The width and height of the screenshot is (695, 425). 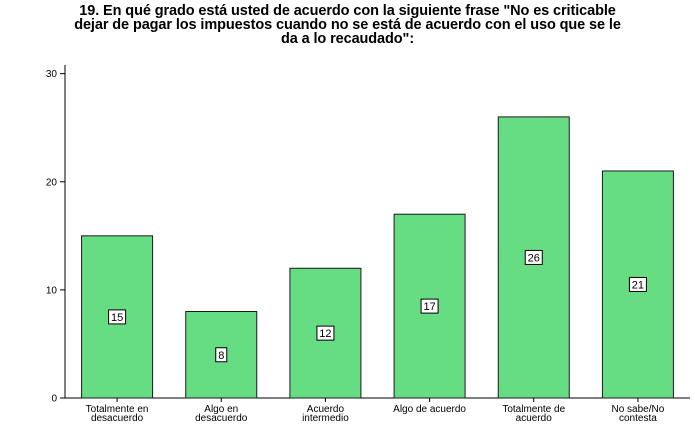 I want to click on x-tick-label: Algo de acuerdo, so click(x=429, y=409).